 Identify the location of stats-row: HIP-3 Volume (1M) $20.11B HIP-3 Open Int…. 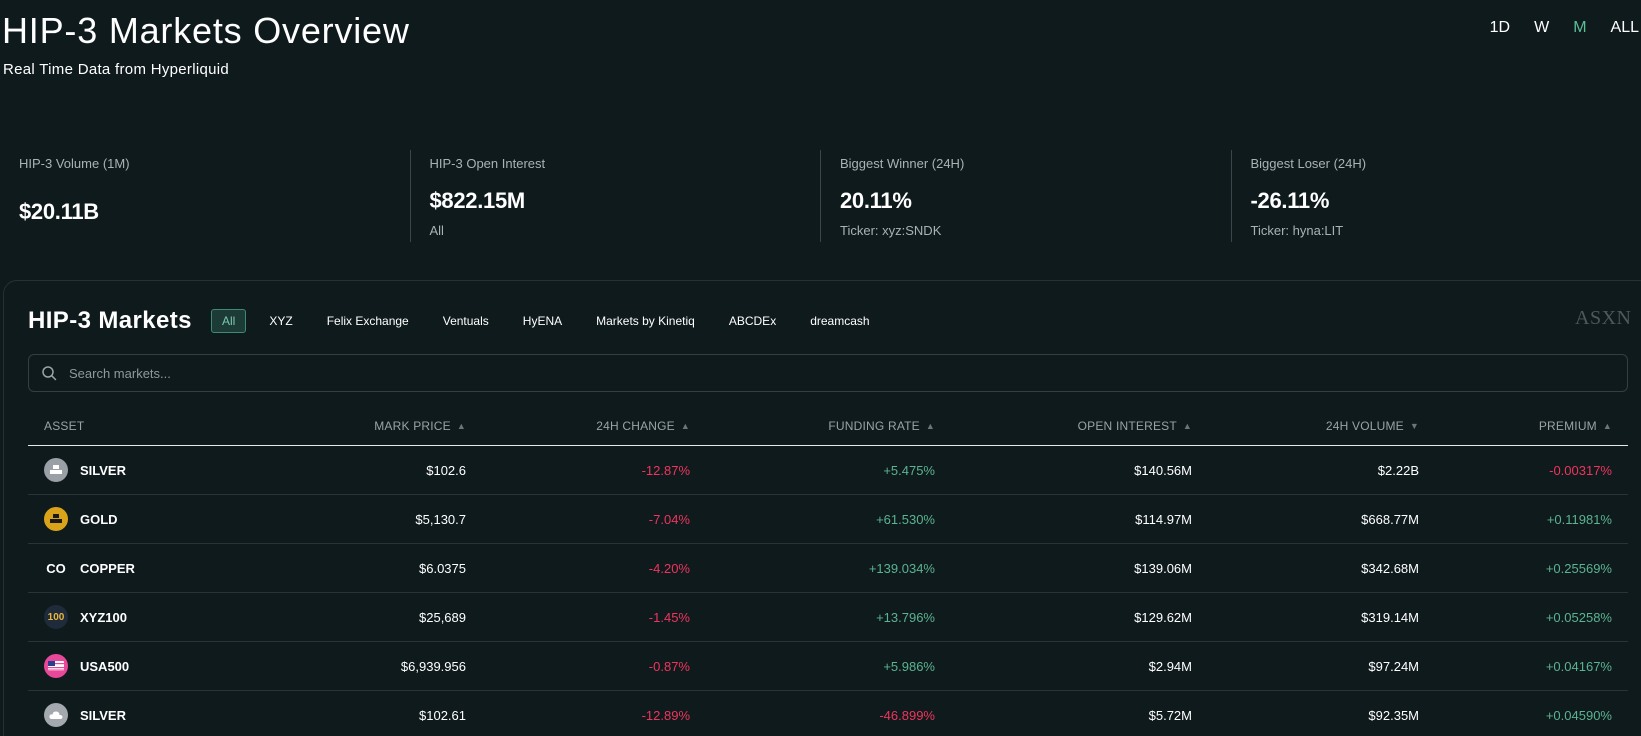
(820, 196).